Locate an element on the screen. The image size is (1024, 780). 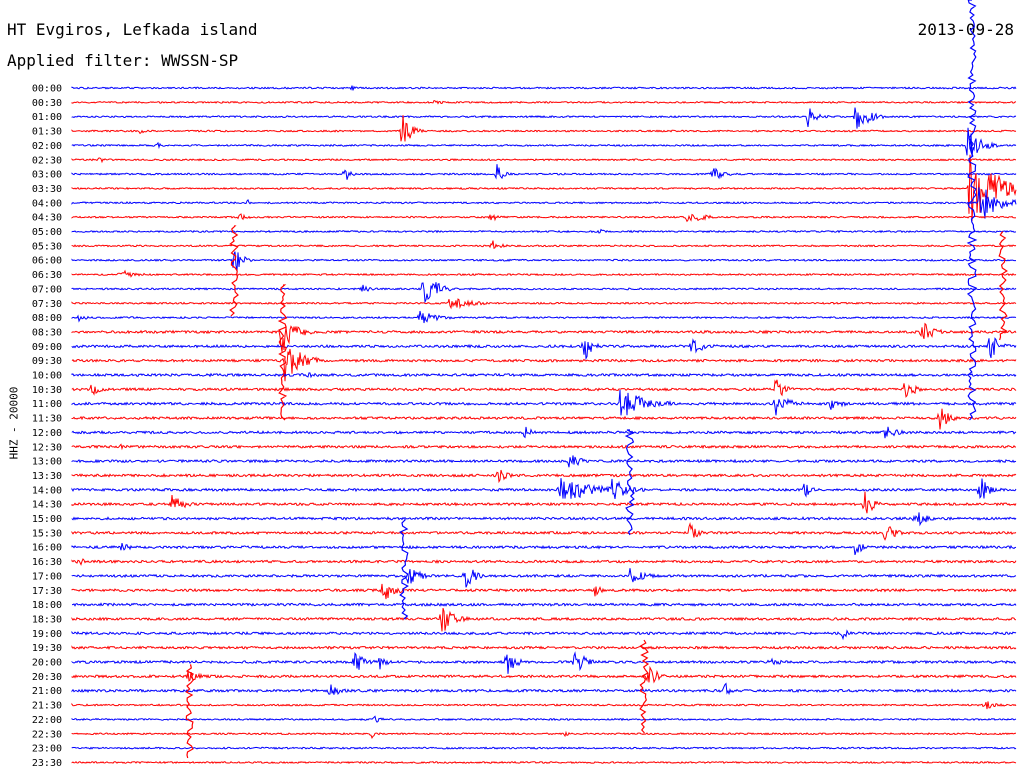
time-tick-label: 18:30 is located at coordinates (47, 619).